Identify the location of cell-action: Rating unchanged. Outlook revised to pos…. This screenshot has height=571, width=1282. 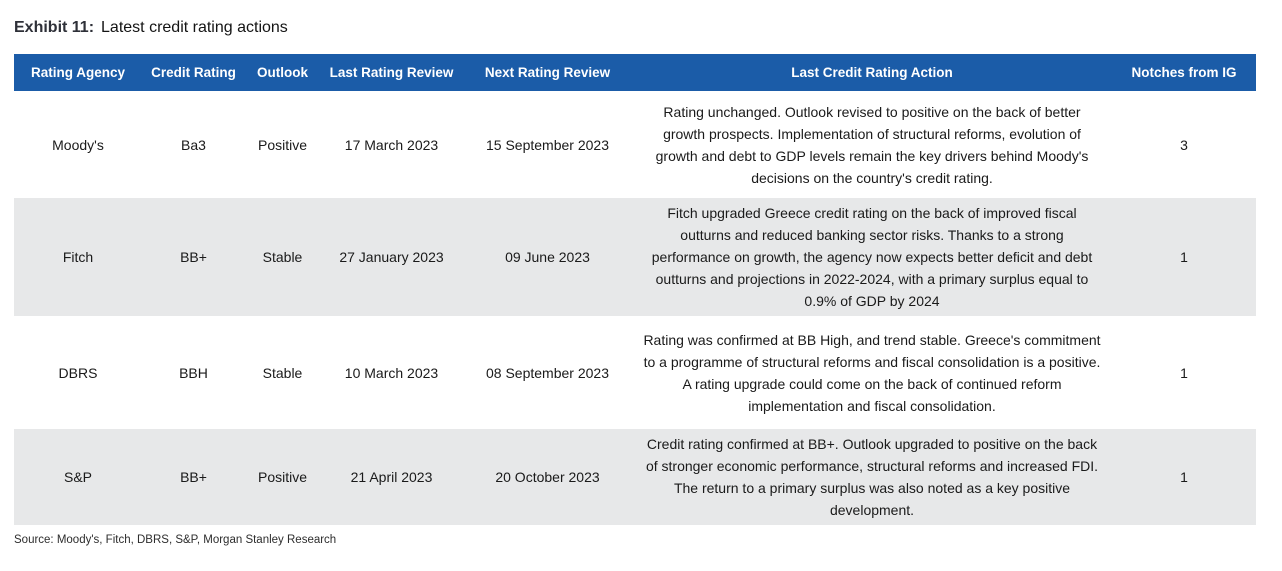
(872, 144).